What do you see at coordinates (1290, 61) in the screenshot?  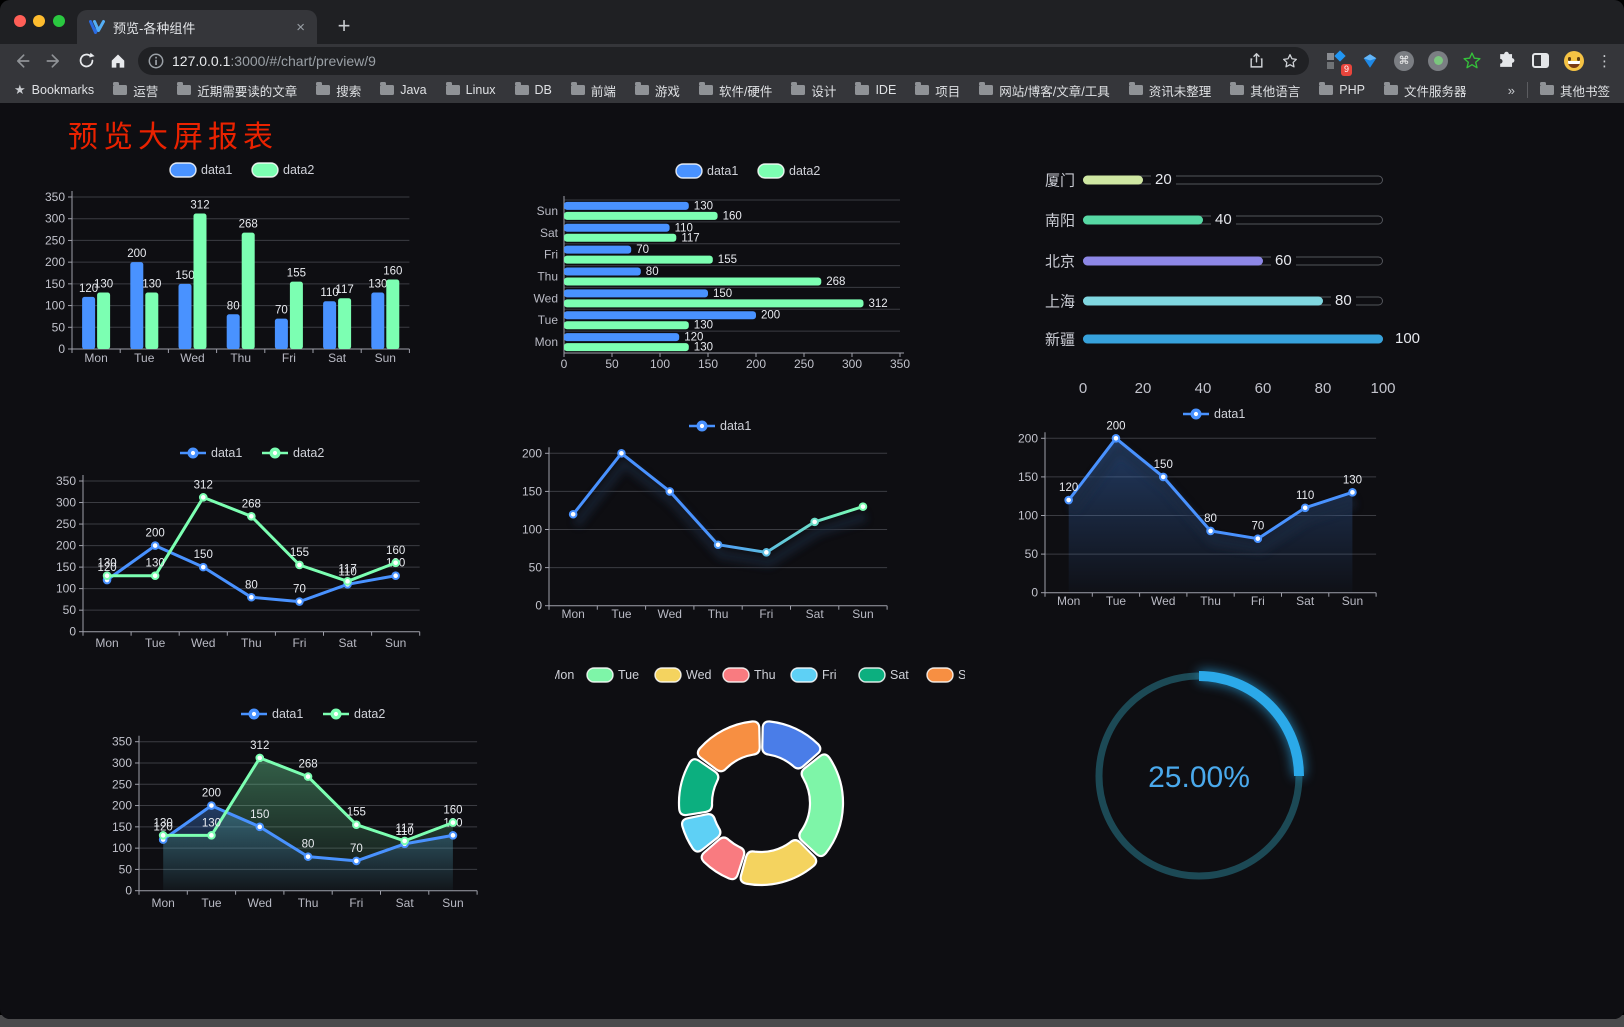 I see `bookmark-star-icon` at bounding box center [1290, 61].